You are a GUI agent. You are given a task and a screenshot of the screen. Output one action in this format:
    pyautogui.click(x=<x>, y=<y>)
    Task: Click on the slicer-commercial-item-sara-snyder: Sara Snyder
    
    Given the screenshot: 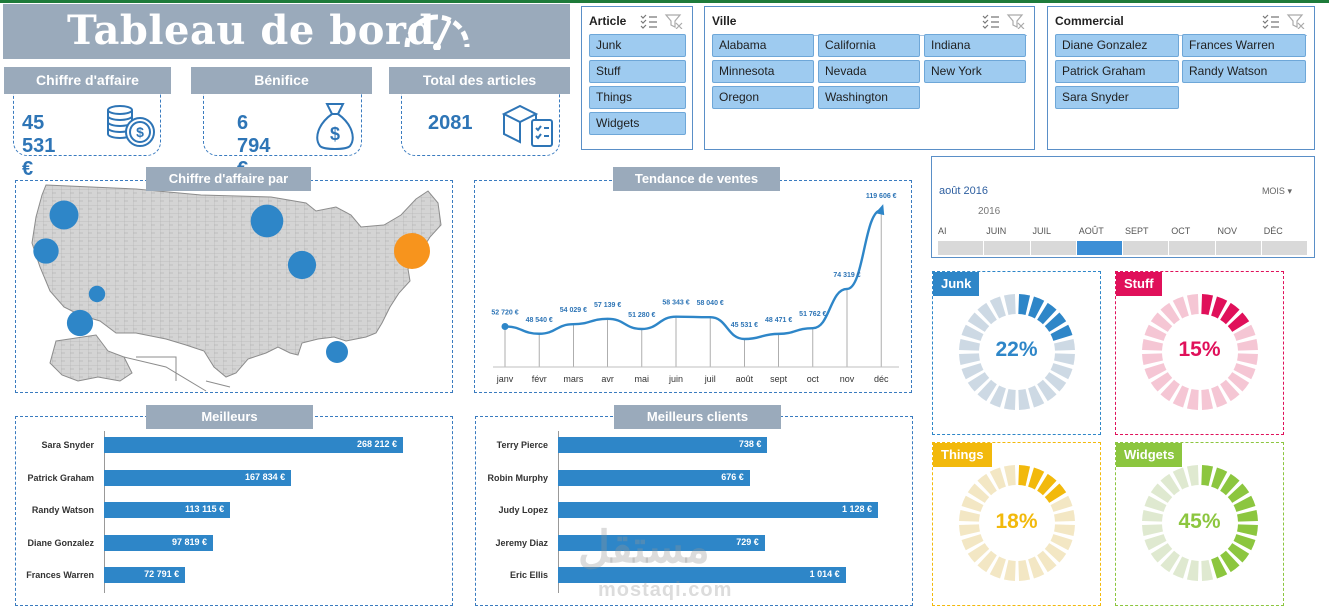 What is the action you would take?
    pyautogui.click(x=1117, y=97)
    